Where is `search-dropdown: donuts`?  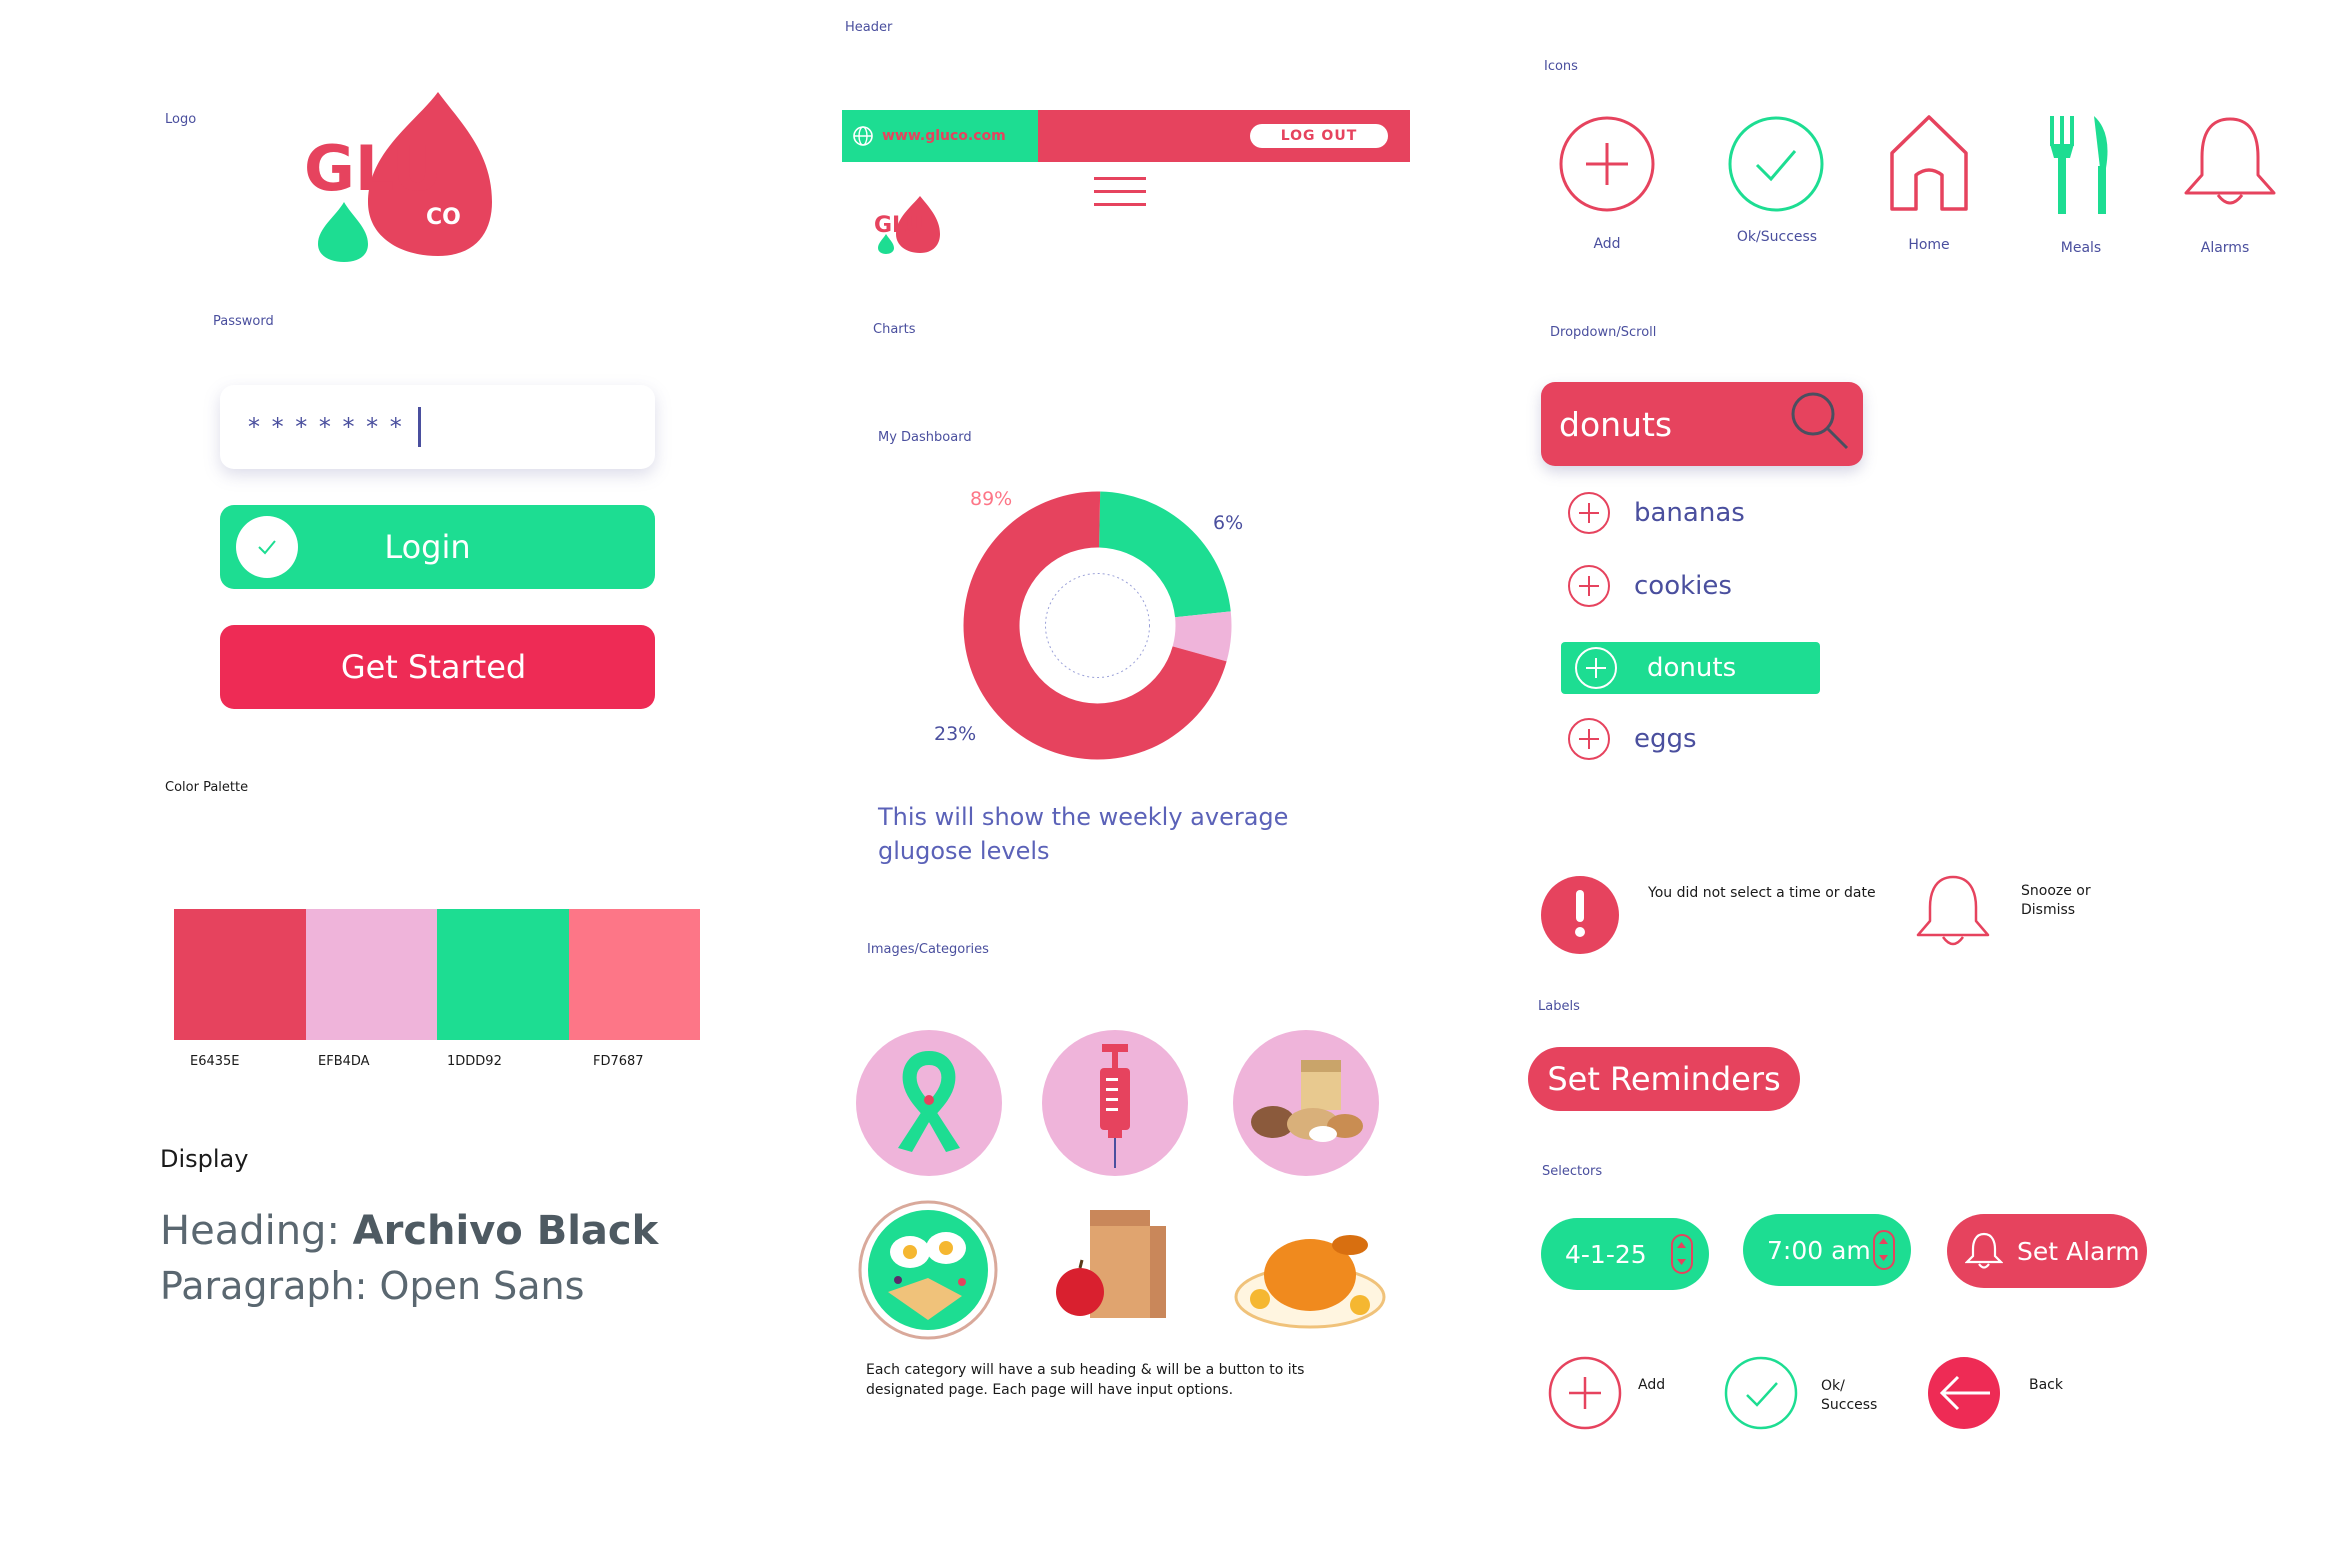
search-dropdown: donuts is located at coordinates (1702, 424).